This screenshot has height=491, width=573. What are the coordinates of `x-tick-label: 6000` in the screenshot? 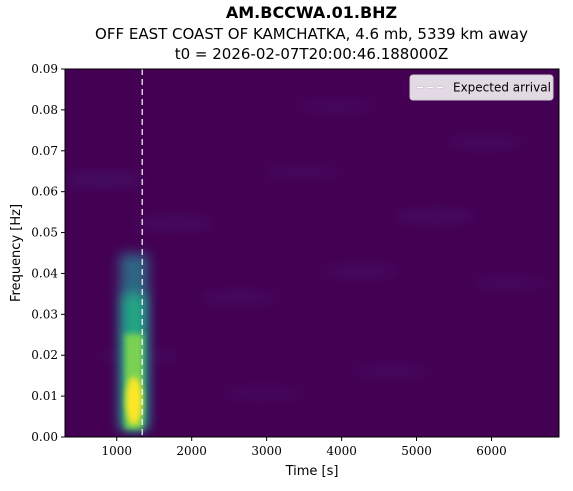 It's located at (491, 451).